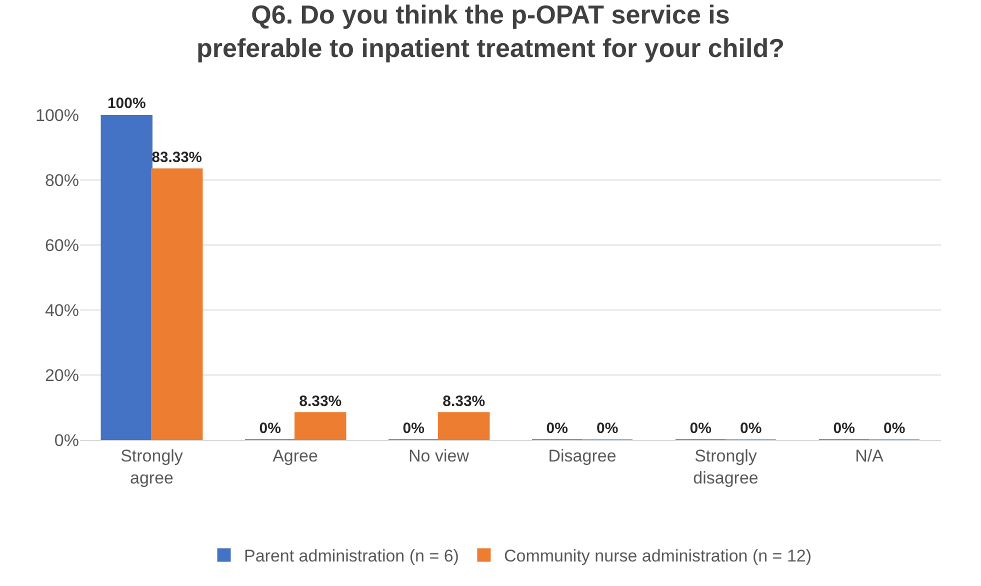 The image size is (981, 586). Describe the element at coordinates (126, 103) in the screenshot. I see `data-label: 100%` at that location.